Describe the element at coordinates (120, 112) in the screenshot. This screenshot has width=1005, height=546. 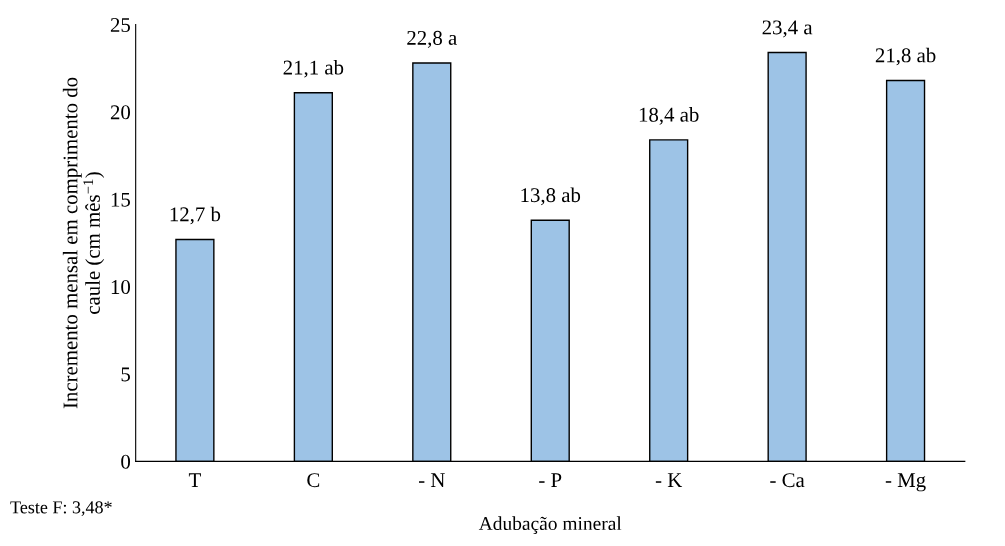
I see `y-tick-label: 20` at that location.